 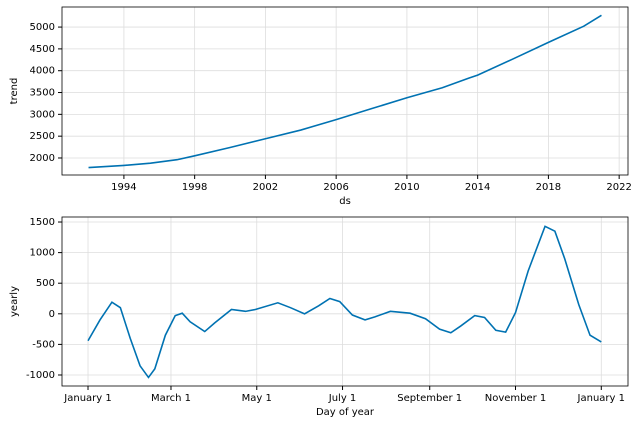 I want to click on x-axis-label: ds, so click(x=345, y=201).